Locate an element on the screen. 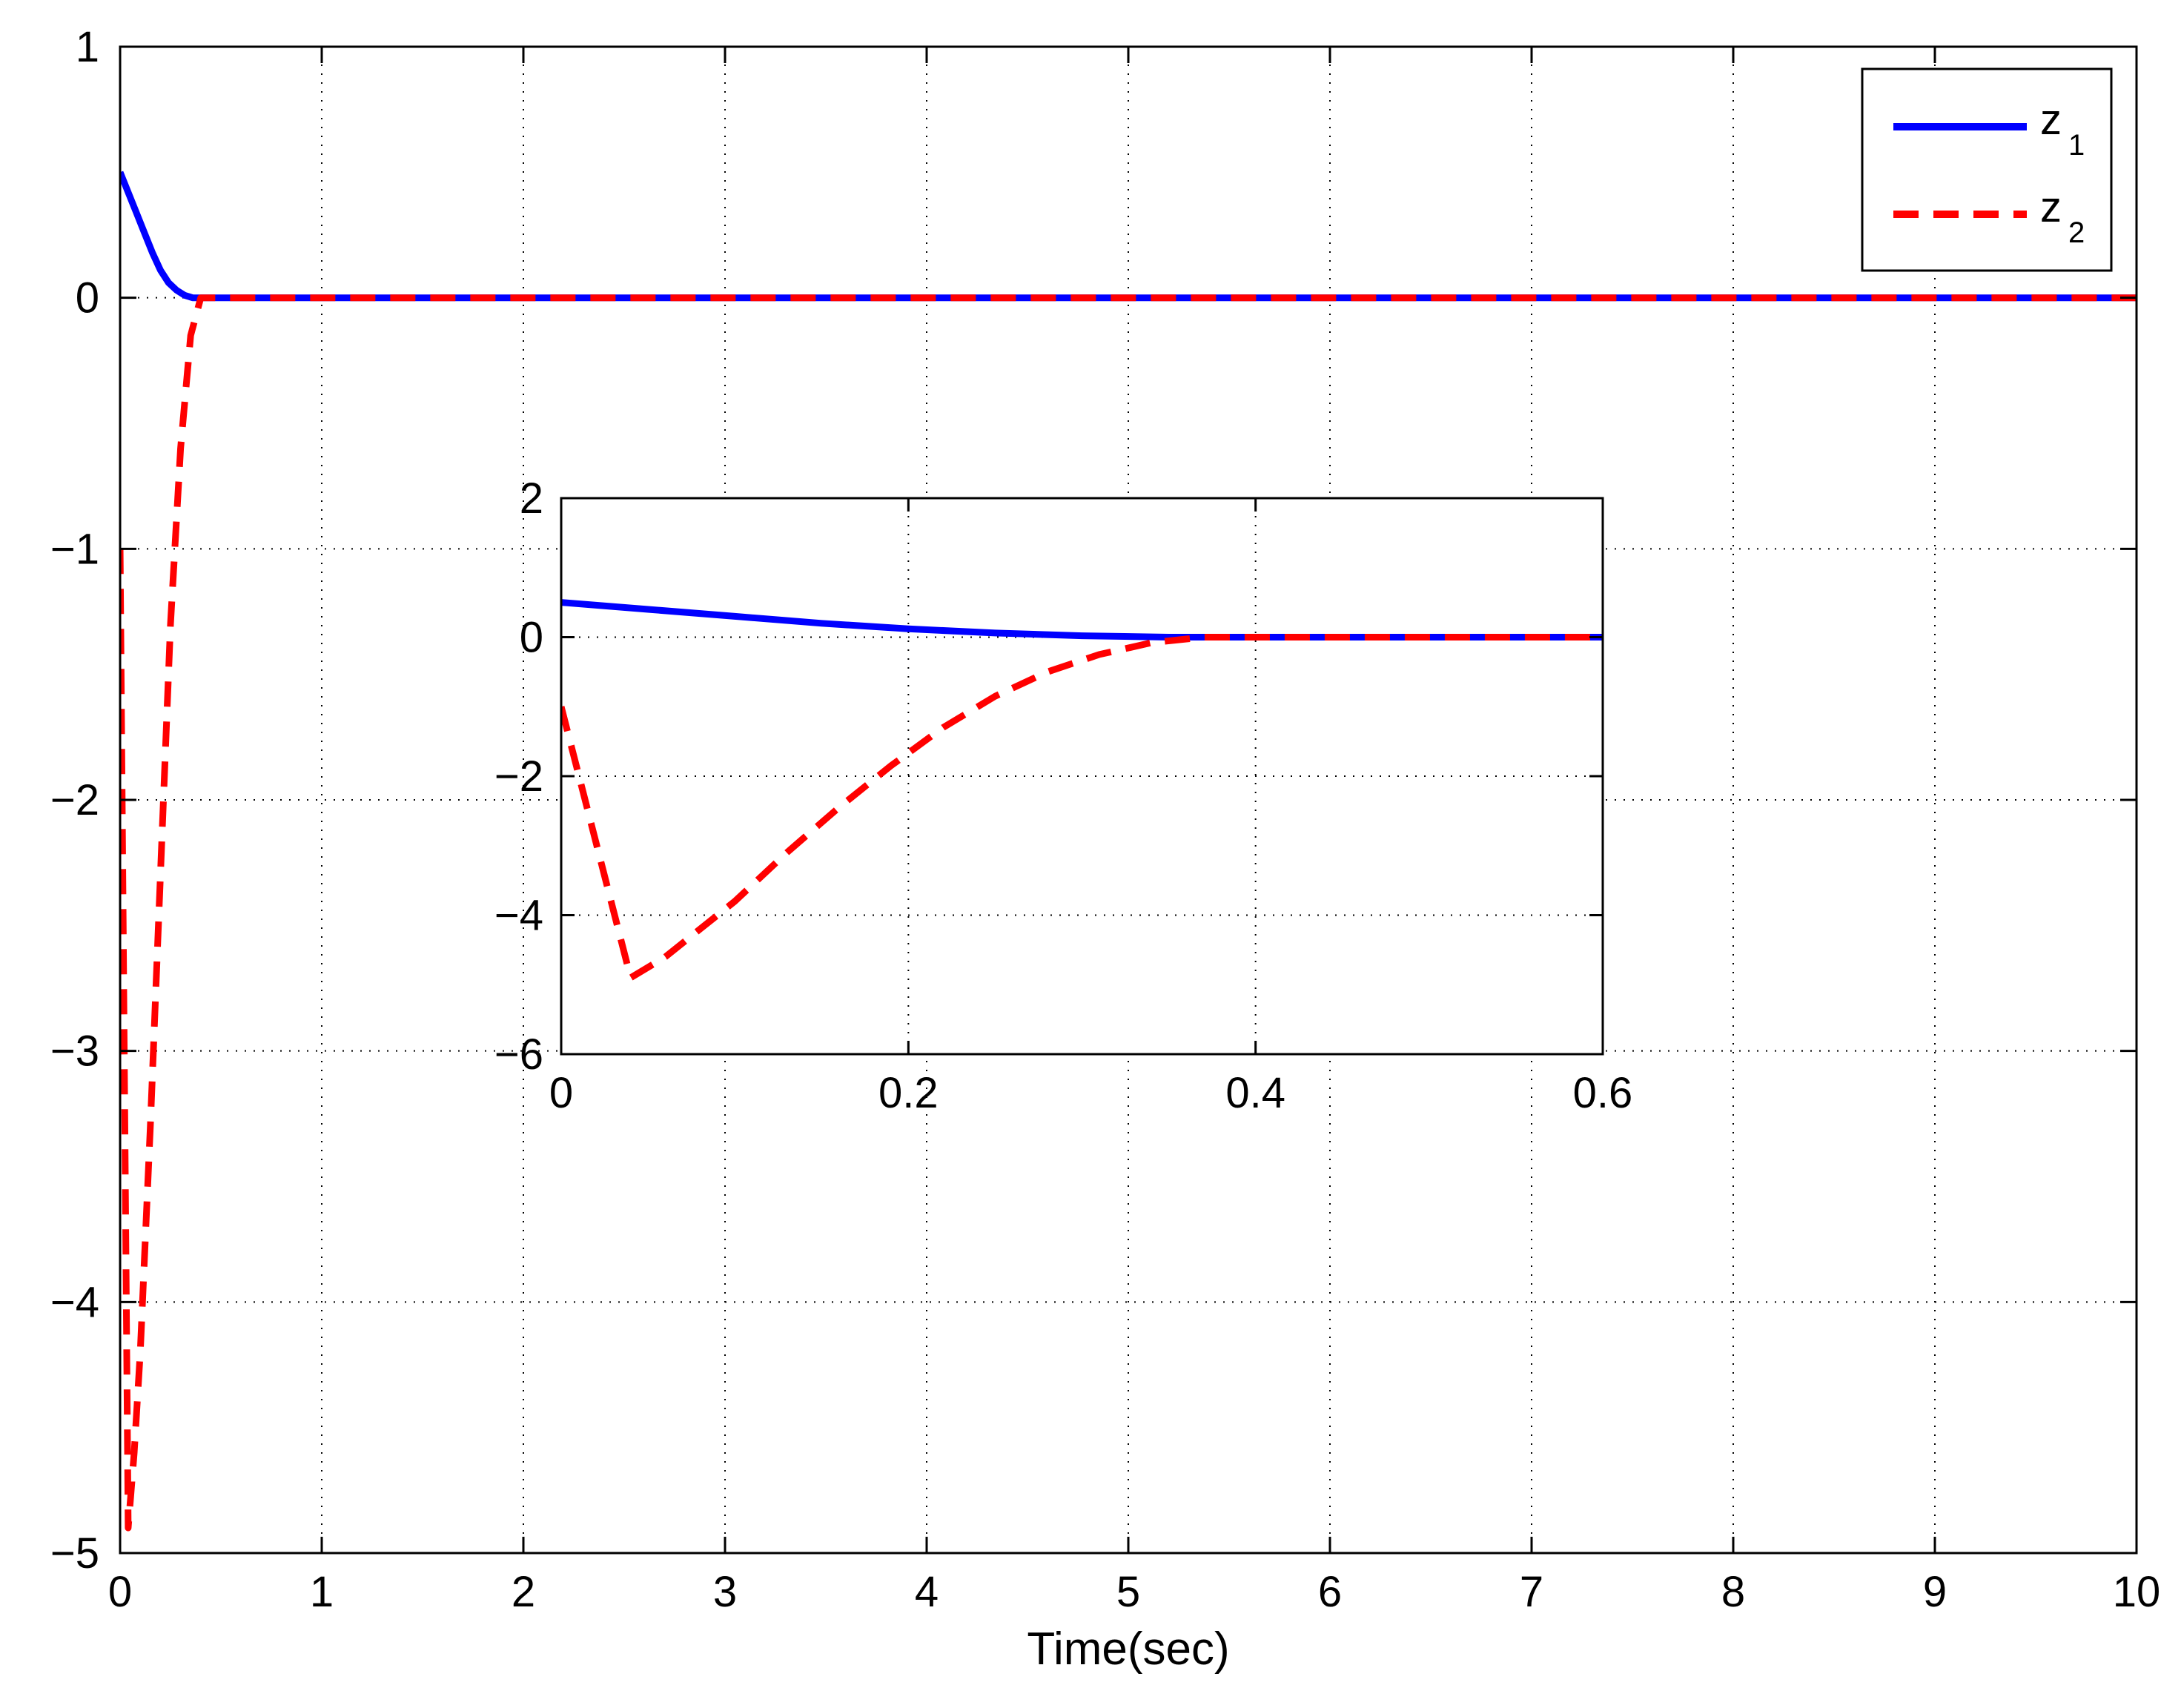 The image size is (2181, 1708). main-ytick-label-0: −5 is located at coordinates (74, 1553).